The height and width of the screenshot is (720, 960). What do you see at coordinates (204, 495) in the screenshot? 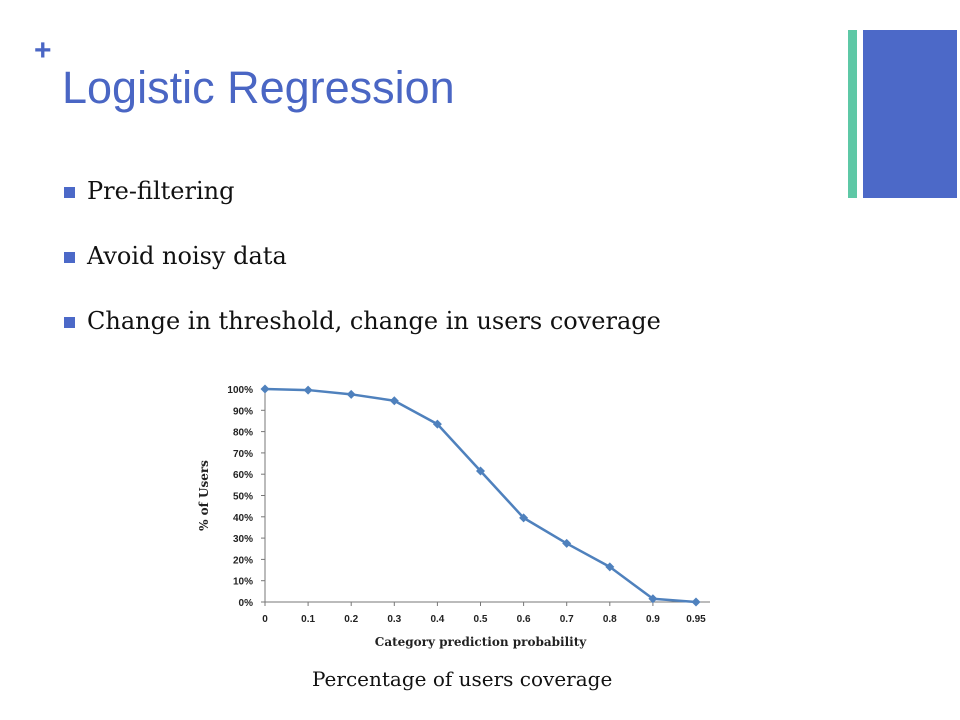
I see `y-axis-label: % of Users` at bounding box center [204, 495].